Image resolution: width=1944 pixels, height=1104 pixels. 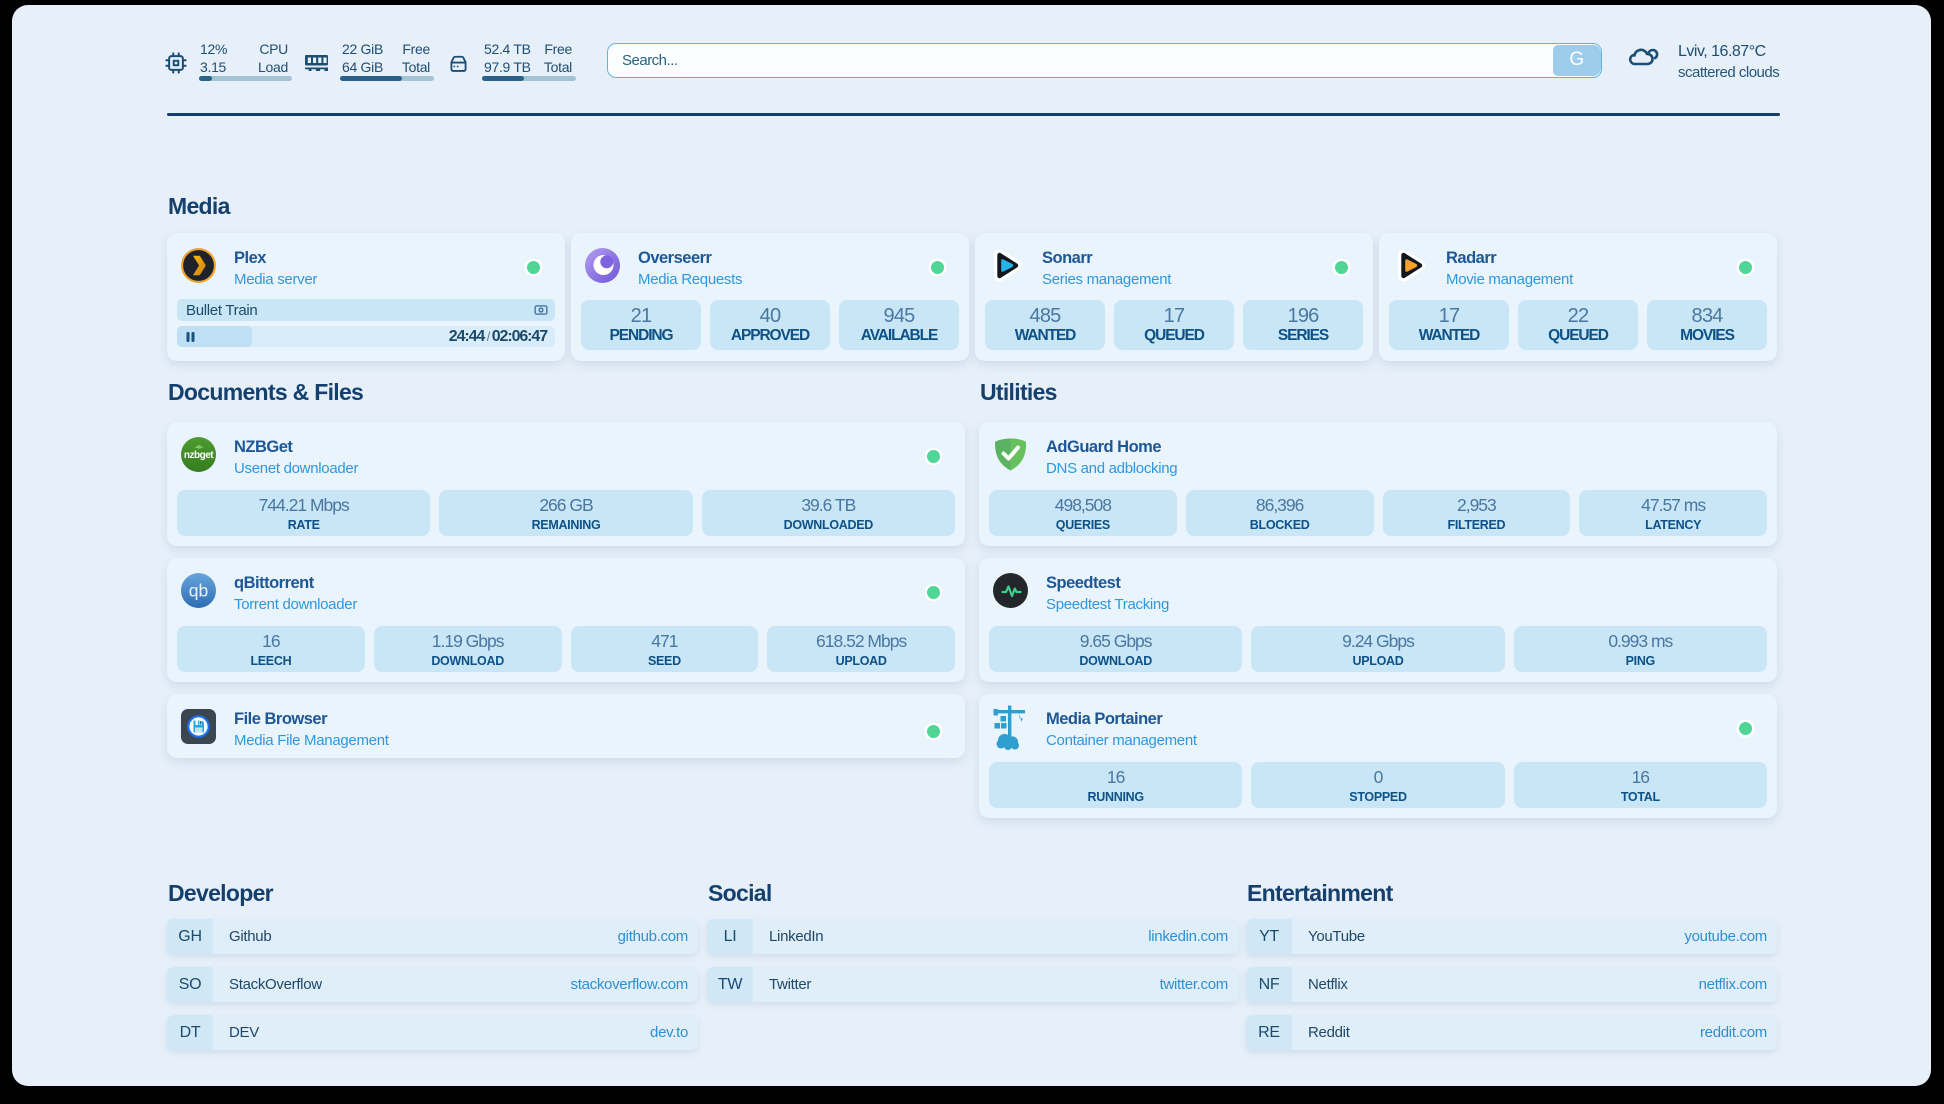 I want to click on svg-text: qb, so click(x=198, y=591).